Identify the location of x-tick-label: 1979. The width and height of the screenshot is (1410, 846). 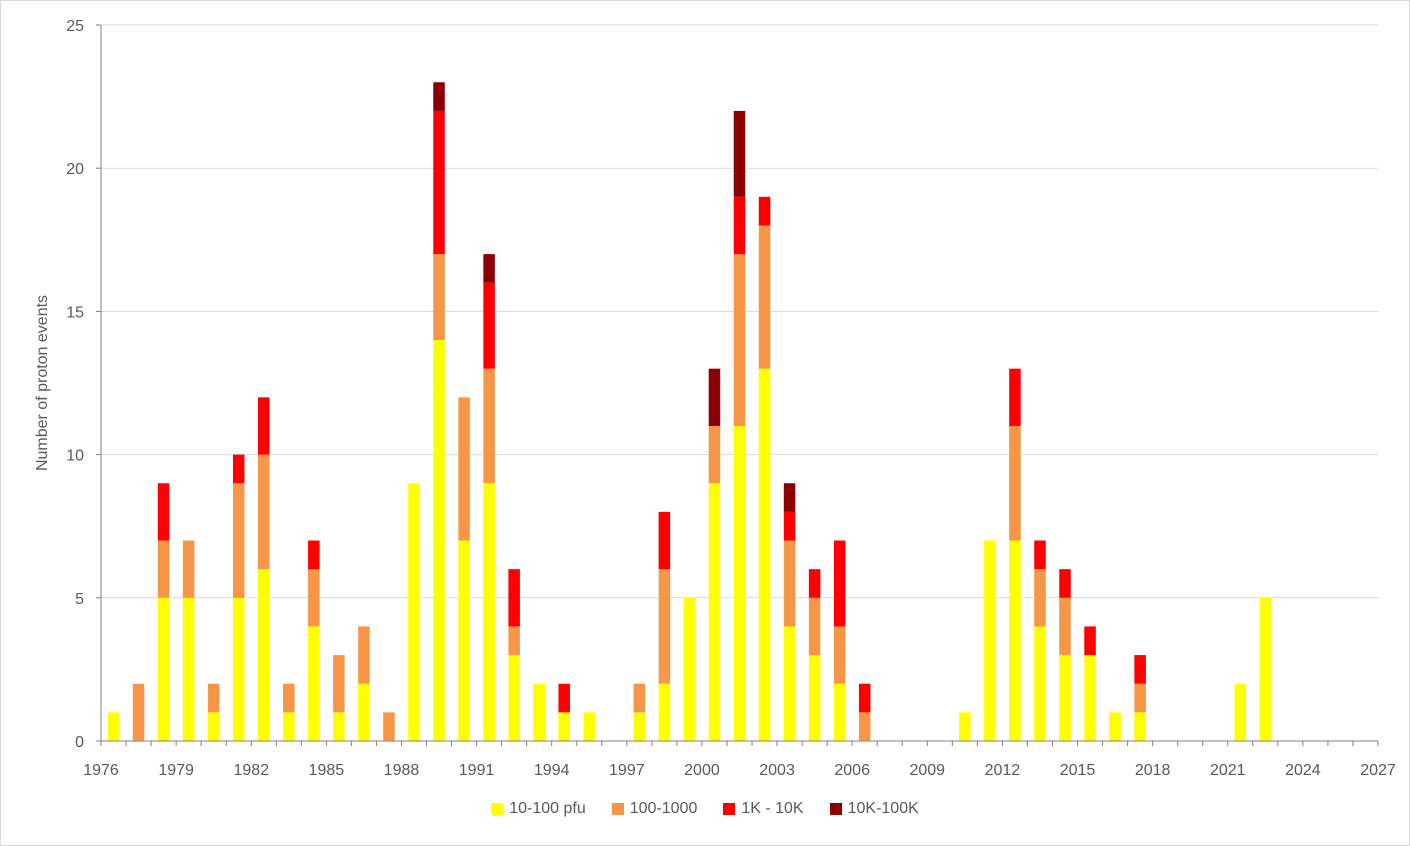
(176, 770).